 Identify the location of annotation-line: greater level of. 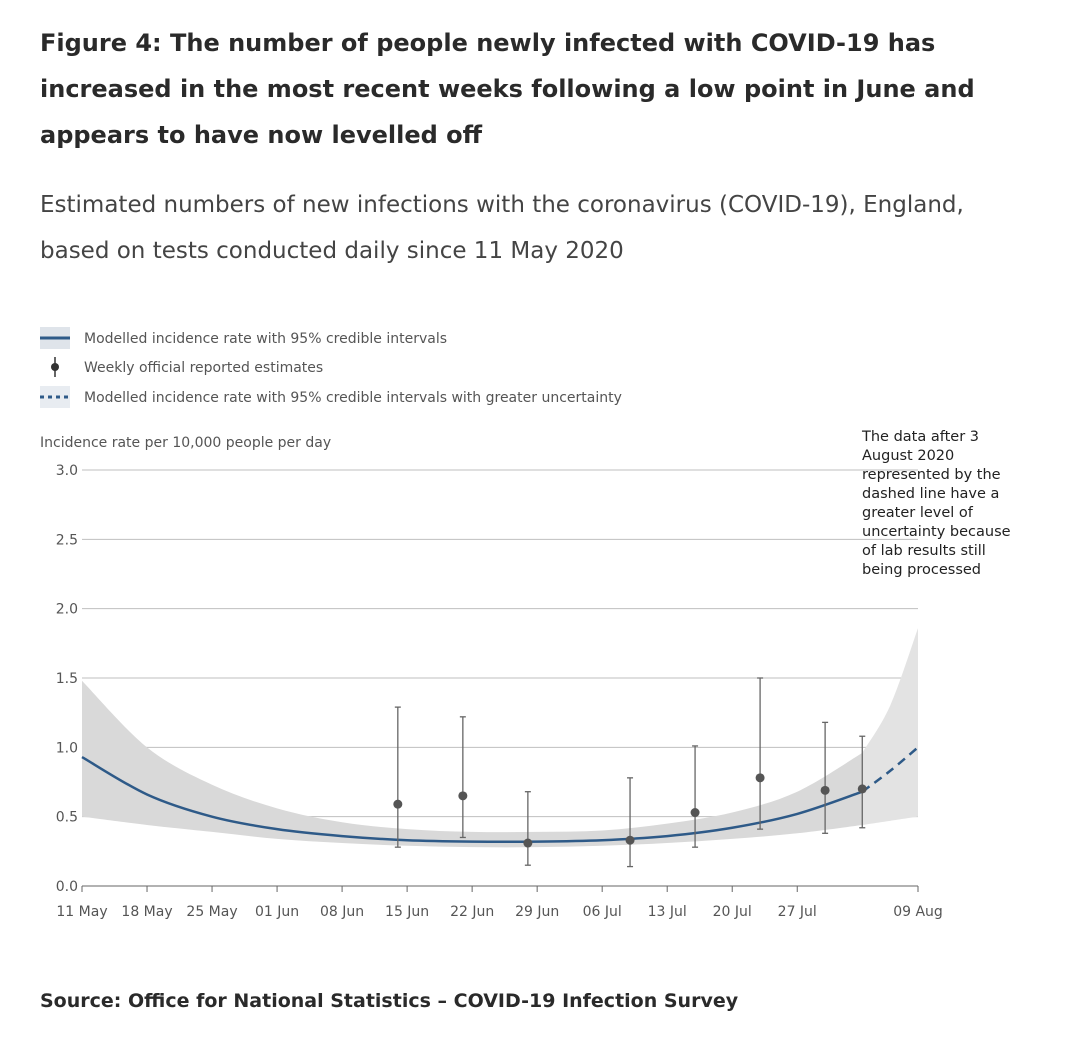
(918, 513).